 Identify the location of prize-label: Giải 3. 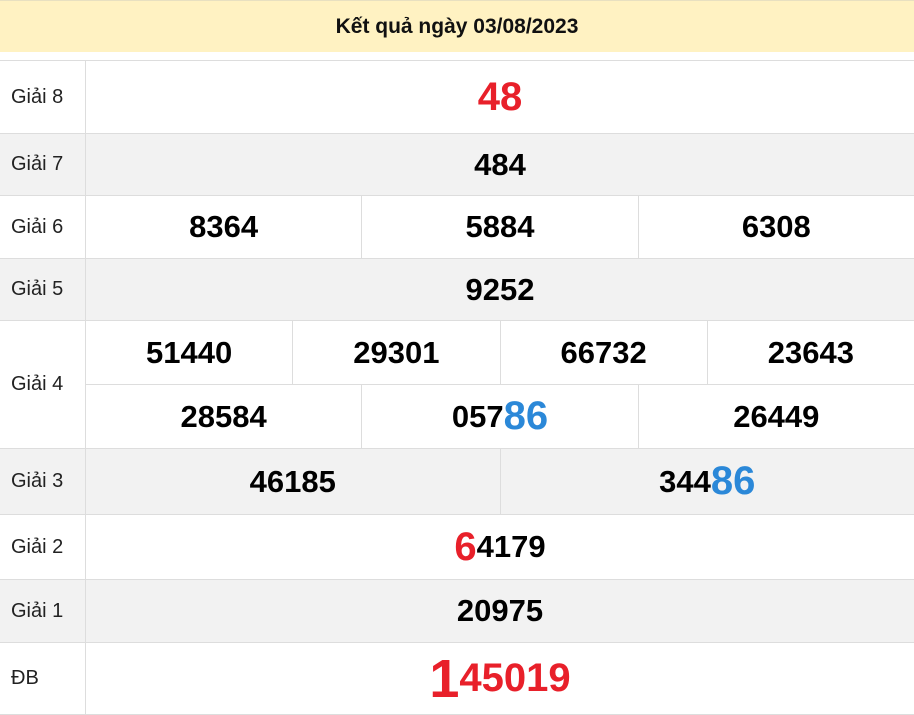
(43, 481).